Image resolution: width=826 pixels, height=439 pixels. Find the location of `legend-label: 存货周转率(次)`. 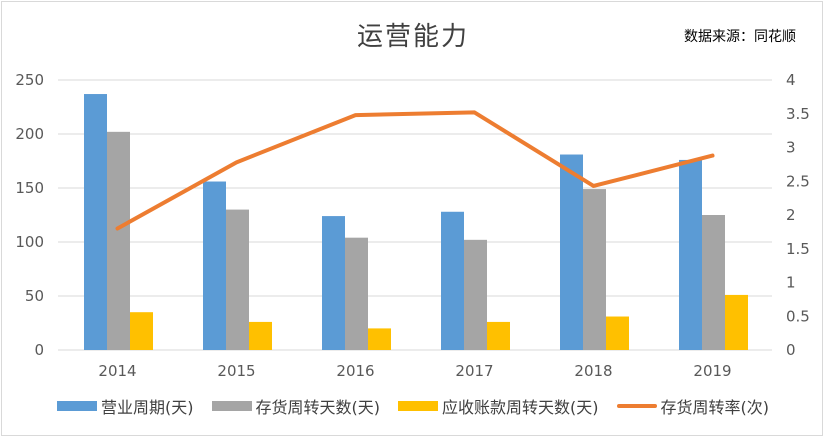

legend-label: 存货周转率(次) is located at coordinates (715, 407).